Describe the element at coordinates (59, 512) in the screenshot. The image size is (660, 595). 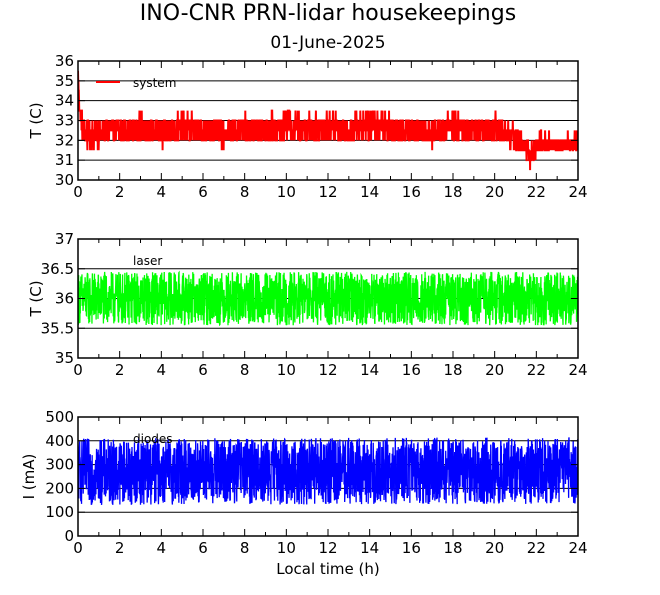
I see `y-tick-label: 100` at that location.